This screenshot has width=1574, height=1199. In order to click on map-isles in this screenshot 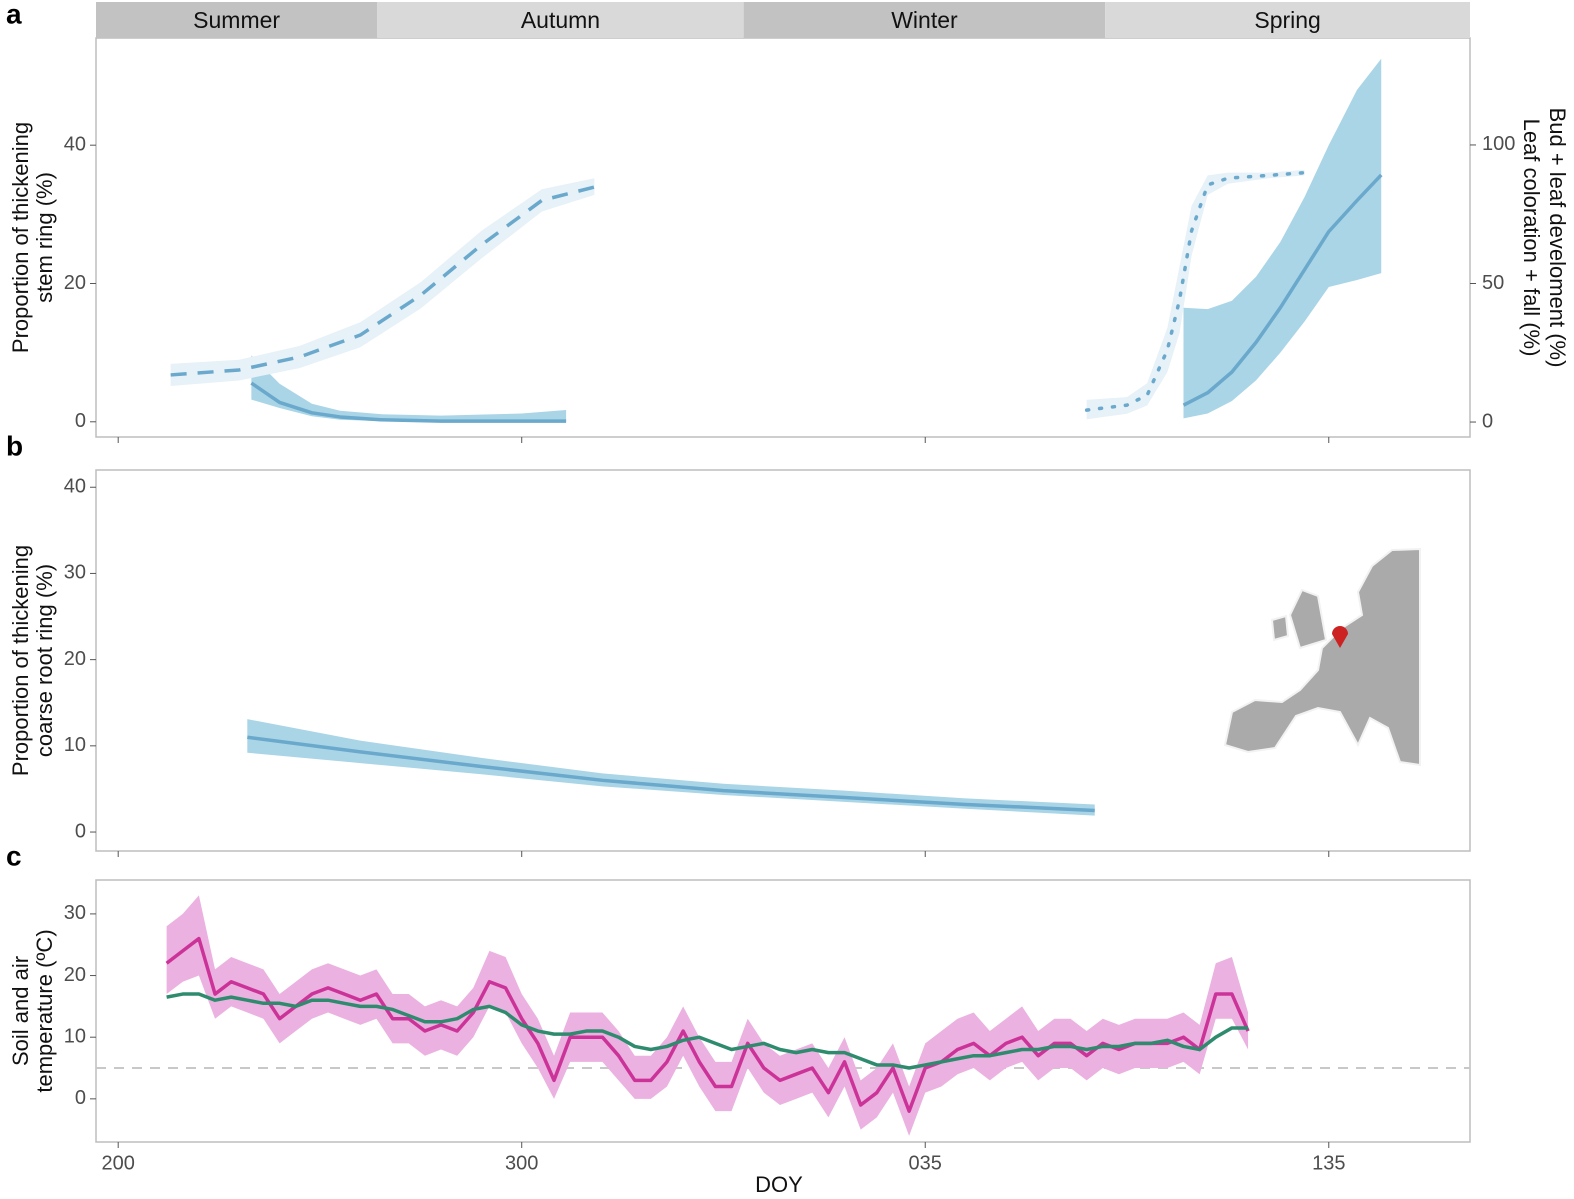, I will do `click(1299, 619)`.